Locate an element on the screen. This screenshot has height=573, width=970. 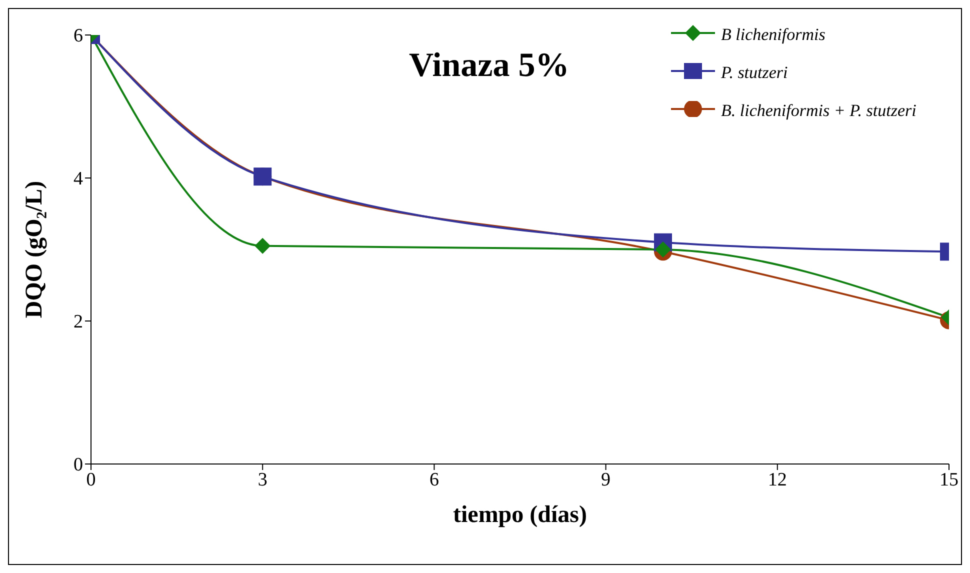
legend-label: P. stutzeri is located at coordinates (754, 73).